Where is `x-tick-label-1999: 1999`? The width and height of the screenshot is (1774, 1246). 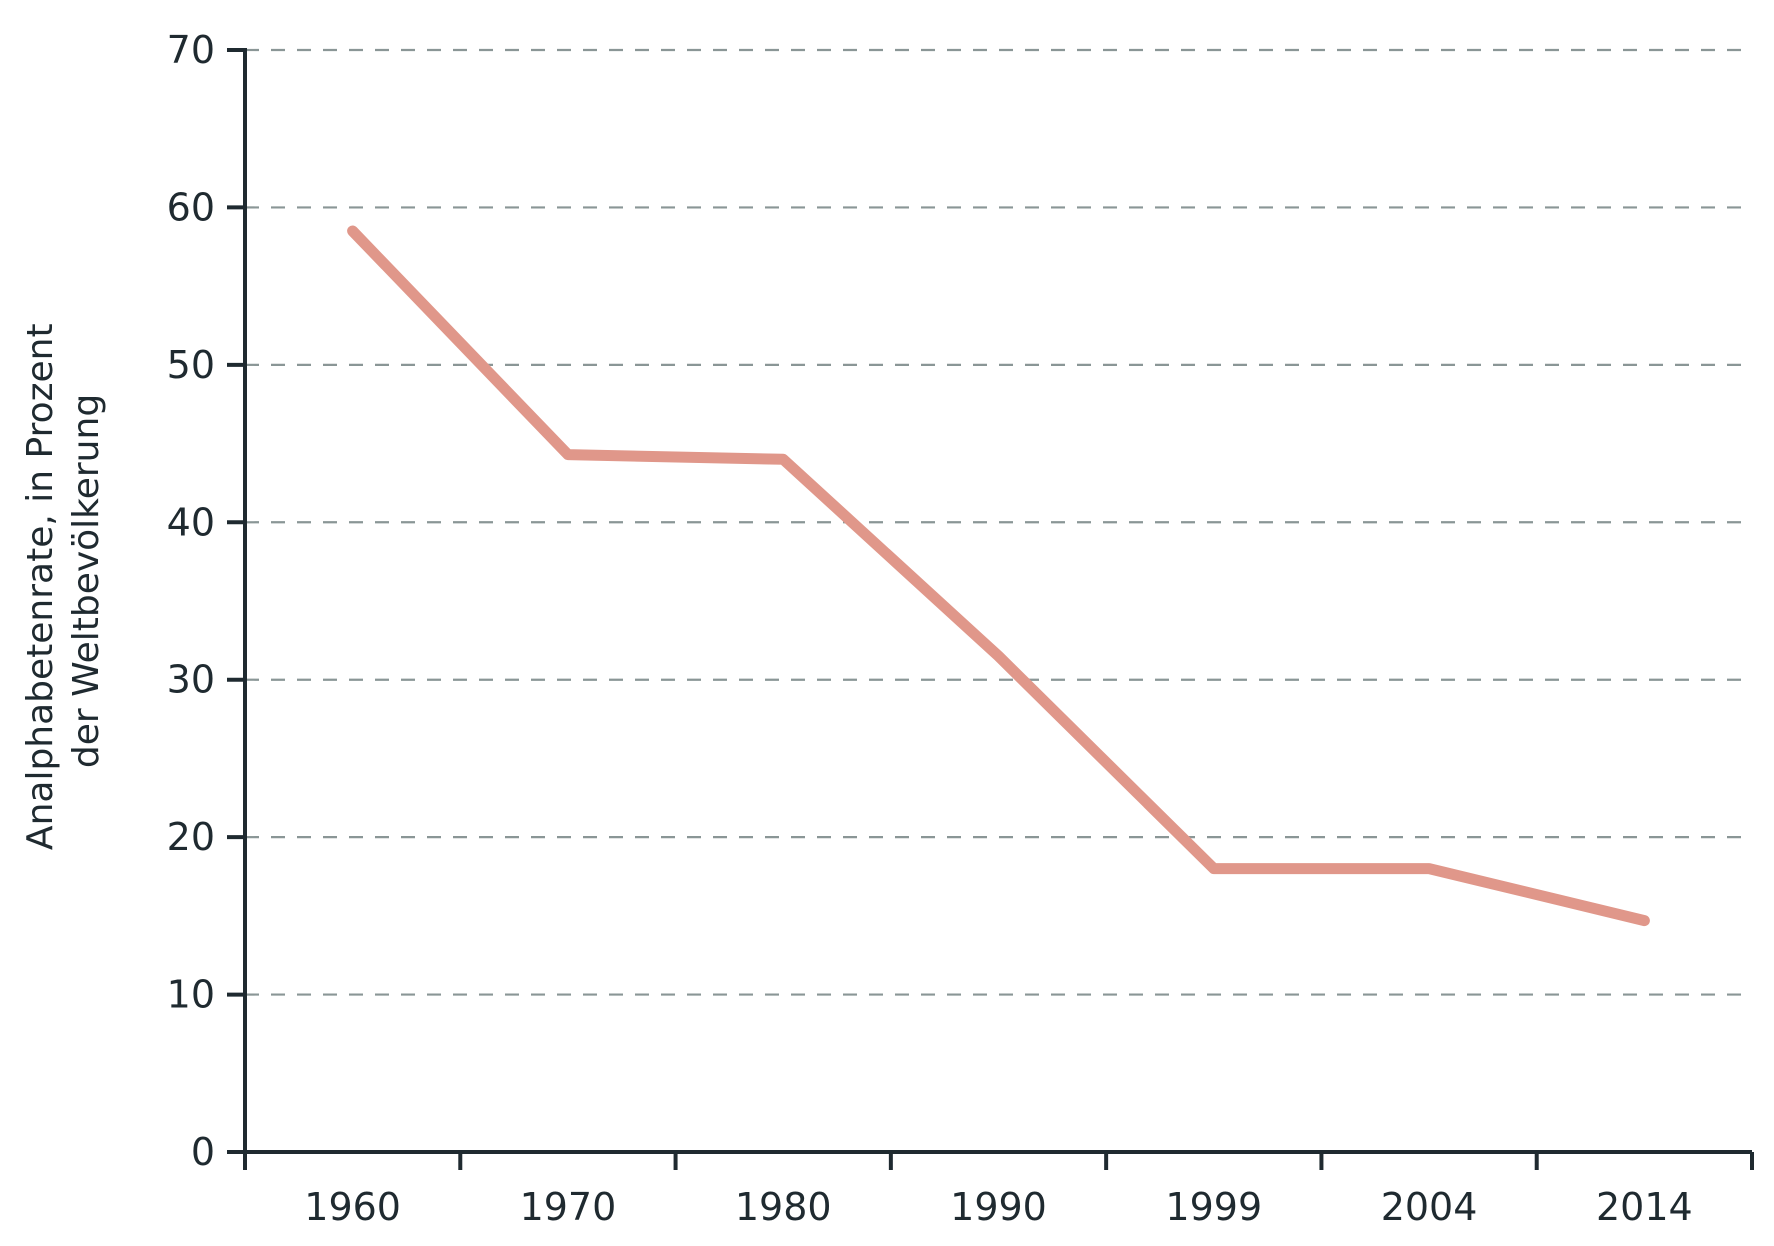
x-tick-label-1999: 1999 is located at coordinates (1213, 1207).